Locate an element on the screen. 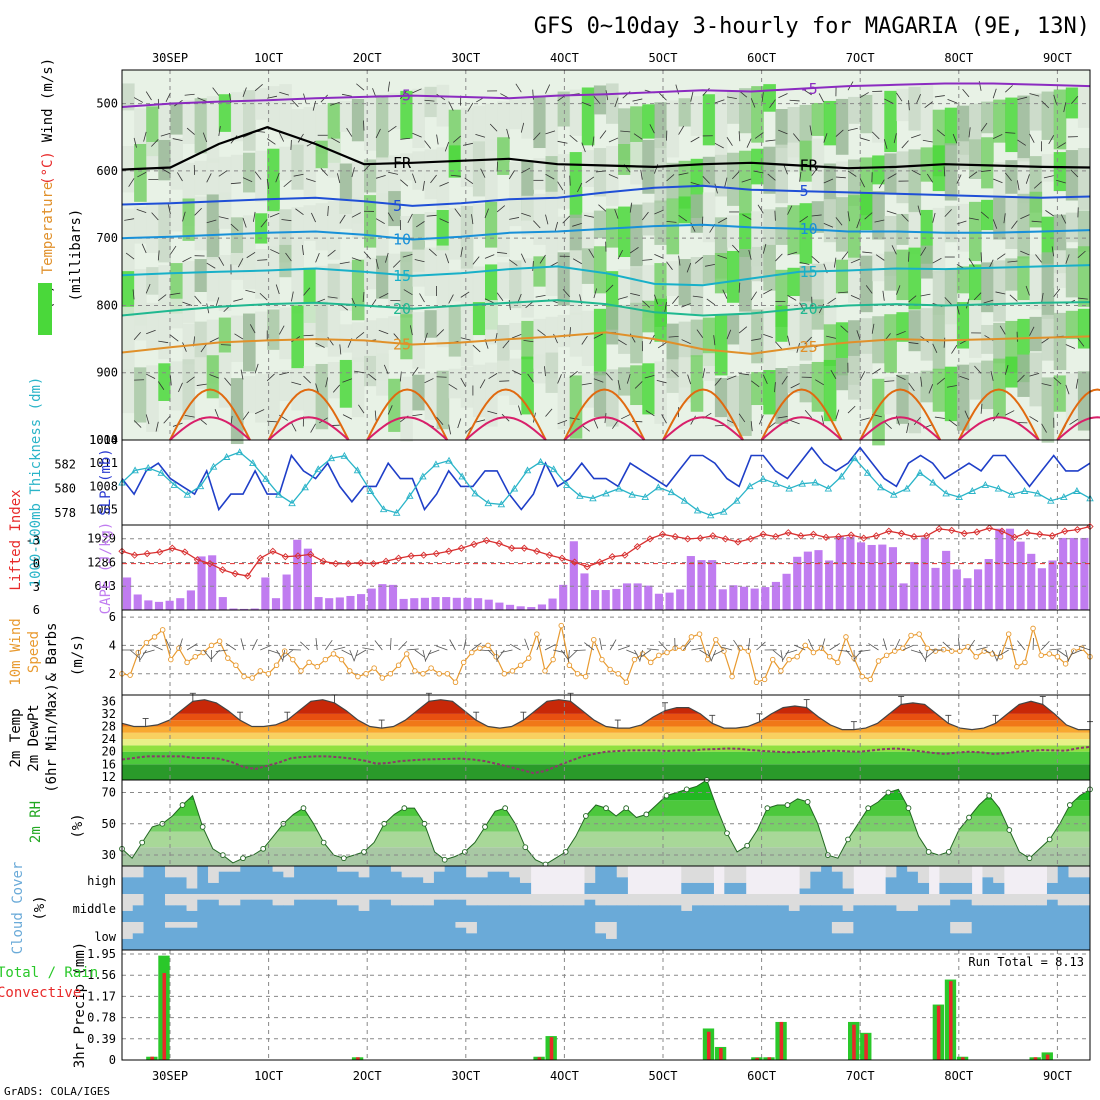 The height and width of the screenshot is (1100, 1100). top-date-tick-8OCT: 8OCT is located at coordinates (958, 58).